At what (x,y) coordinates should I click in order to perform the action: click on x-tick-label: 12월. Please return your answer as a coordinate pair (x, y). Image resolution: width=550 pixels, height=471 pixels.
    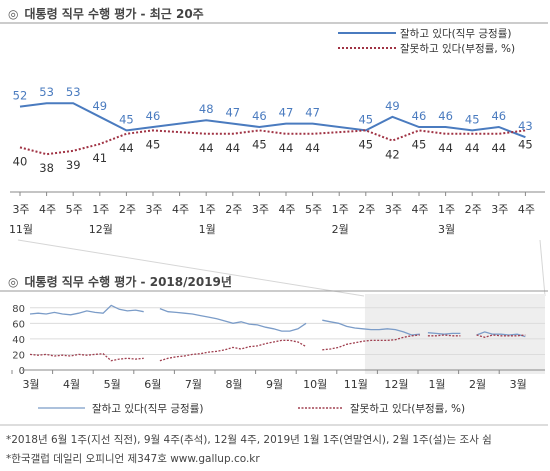
    Looking at the image, I should click on (396, 384).